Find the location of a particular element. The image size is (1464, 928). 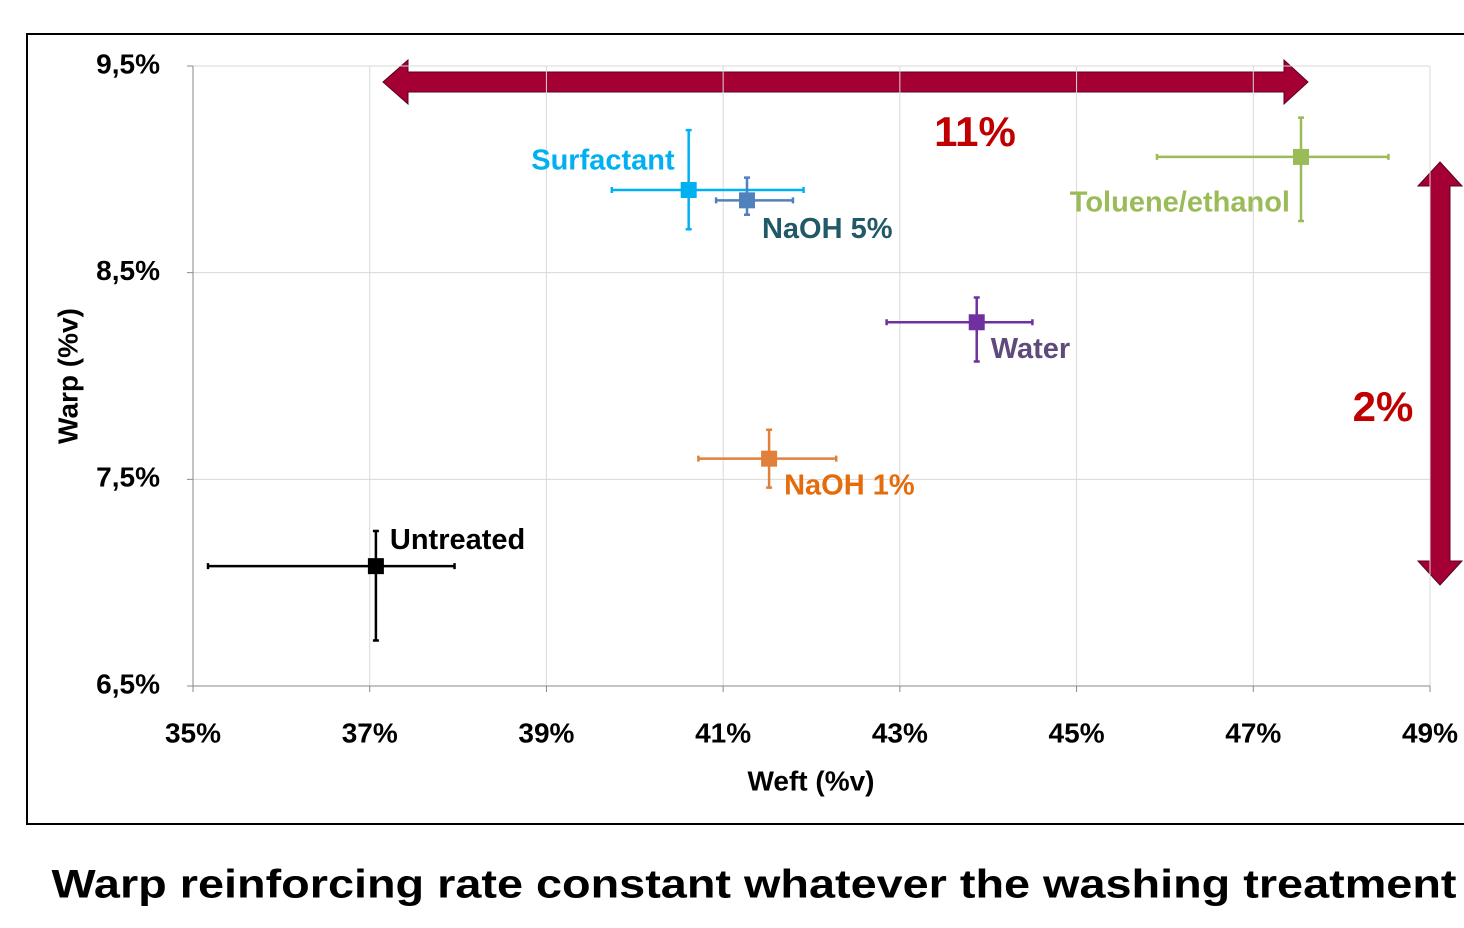

x-tick-label: 45% is located at coordinates (1077, 732).